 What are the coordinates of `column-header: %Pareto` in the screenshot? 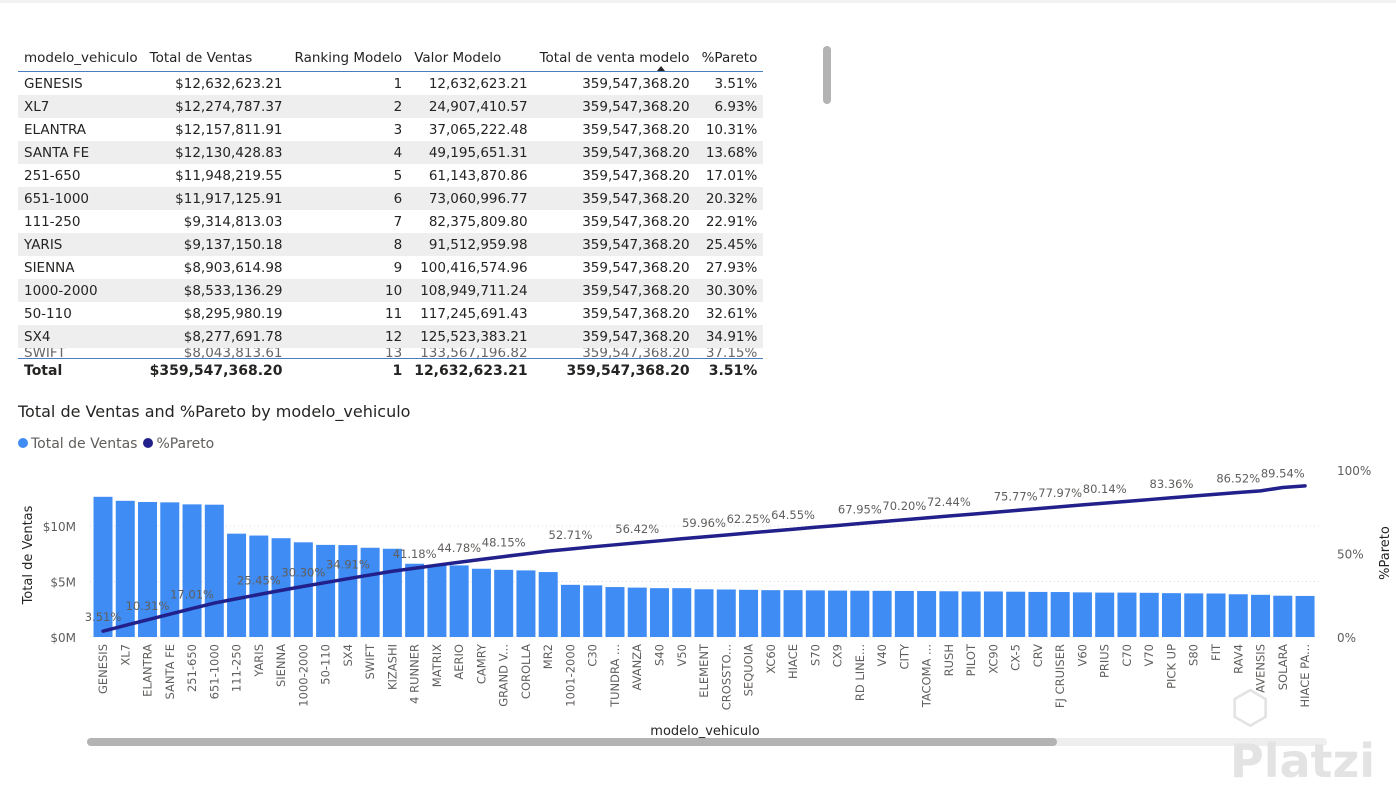 It's located at (729, 58).